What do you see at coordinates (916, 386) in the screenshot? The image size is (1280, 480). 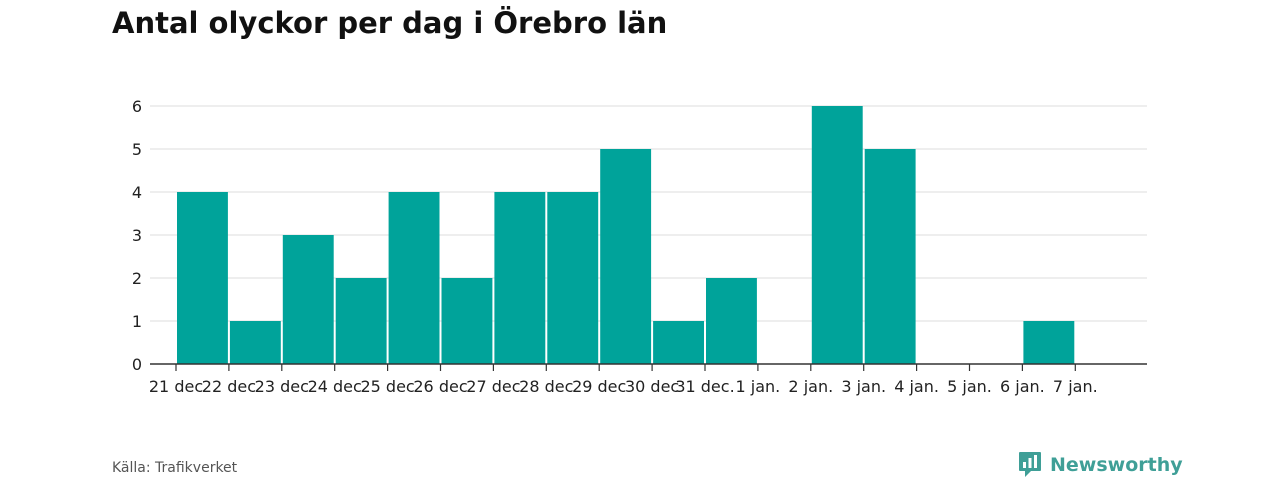 I see `x-tick-label-14: 4 jan.` at bounding box center [916, 386].